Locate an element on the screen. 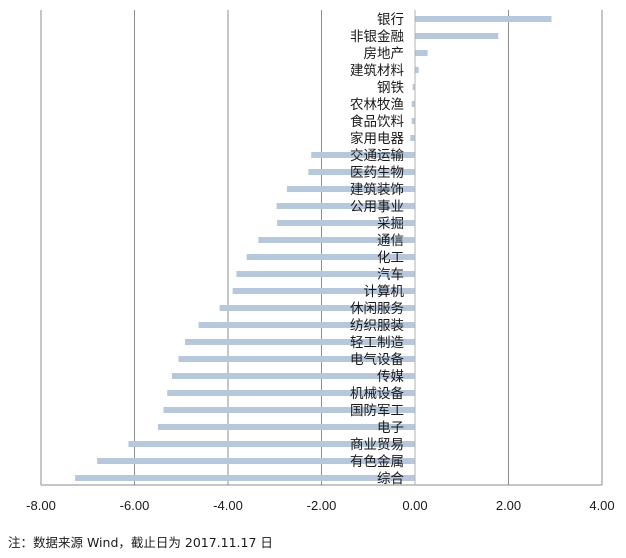 This screenshot has height=558, width=626. category-label: 通信 is located at coordinates (390, 241).